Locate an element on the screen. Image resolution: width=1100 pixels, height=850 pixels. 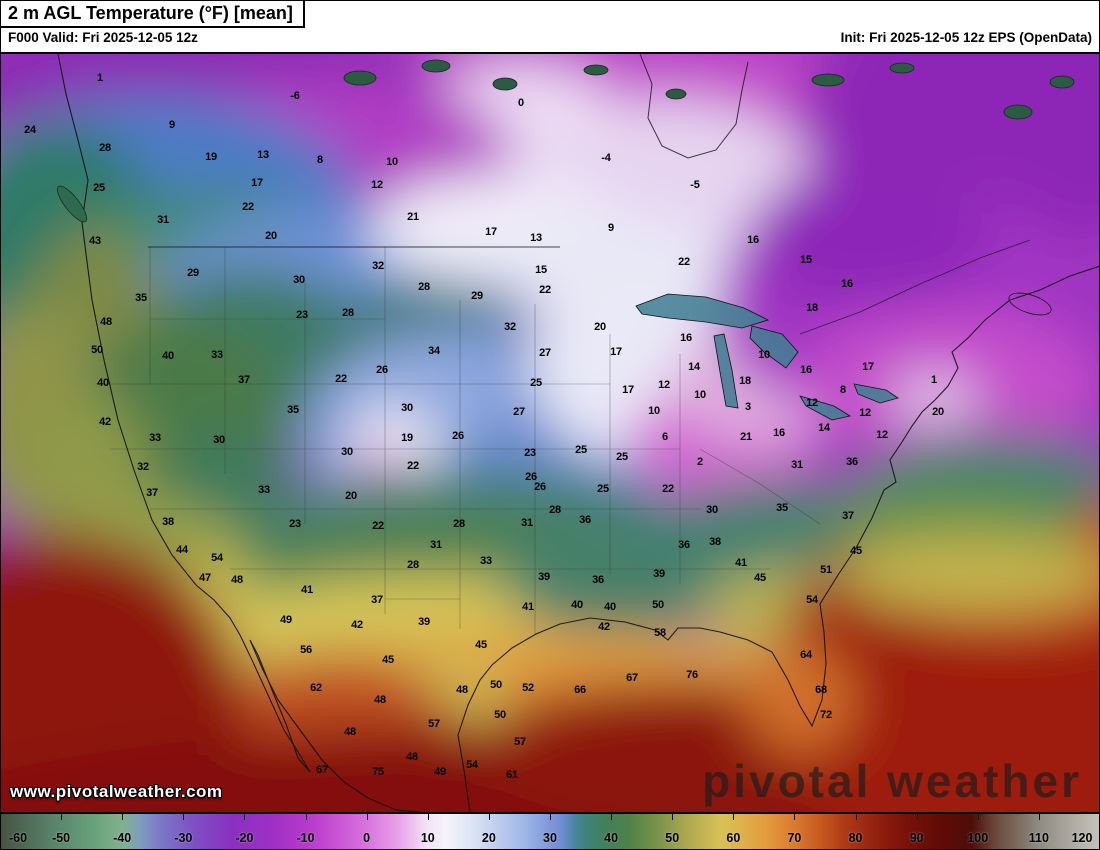
colorbar-tick-label: -40 is located at coordinates (122, 838).